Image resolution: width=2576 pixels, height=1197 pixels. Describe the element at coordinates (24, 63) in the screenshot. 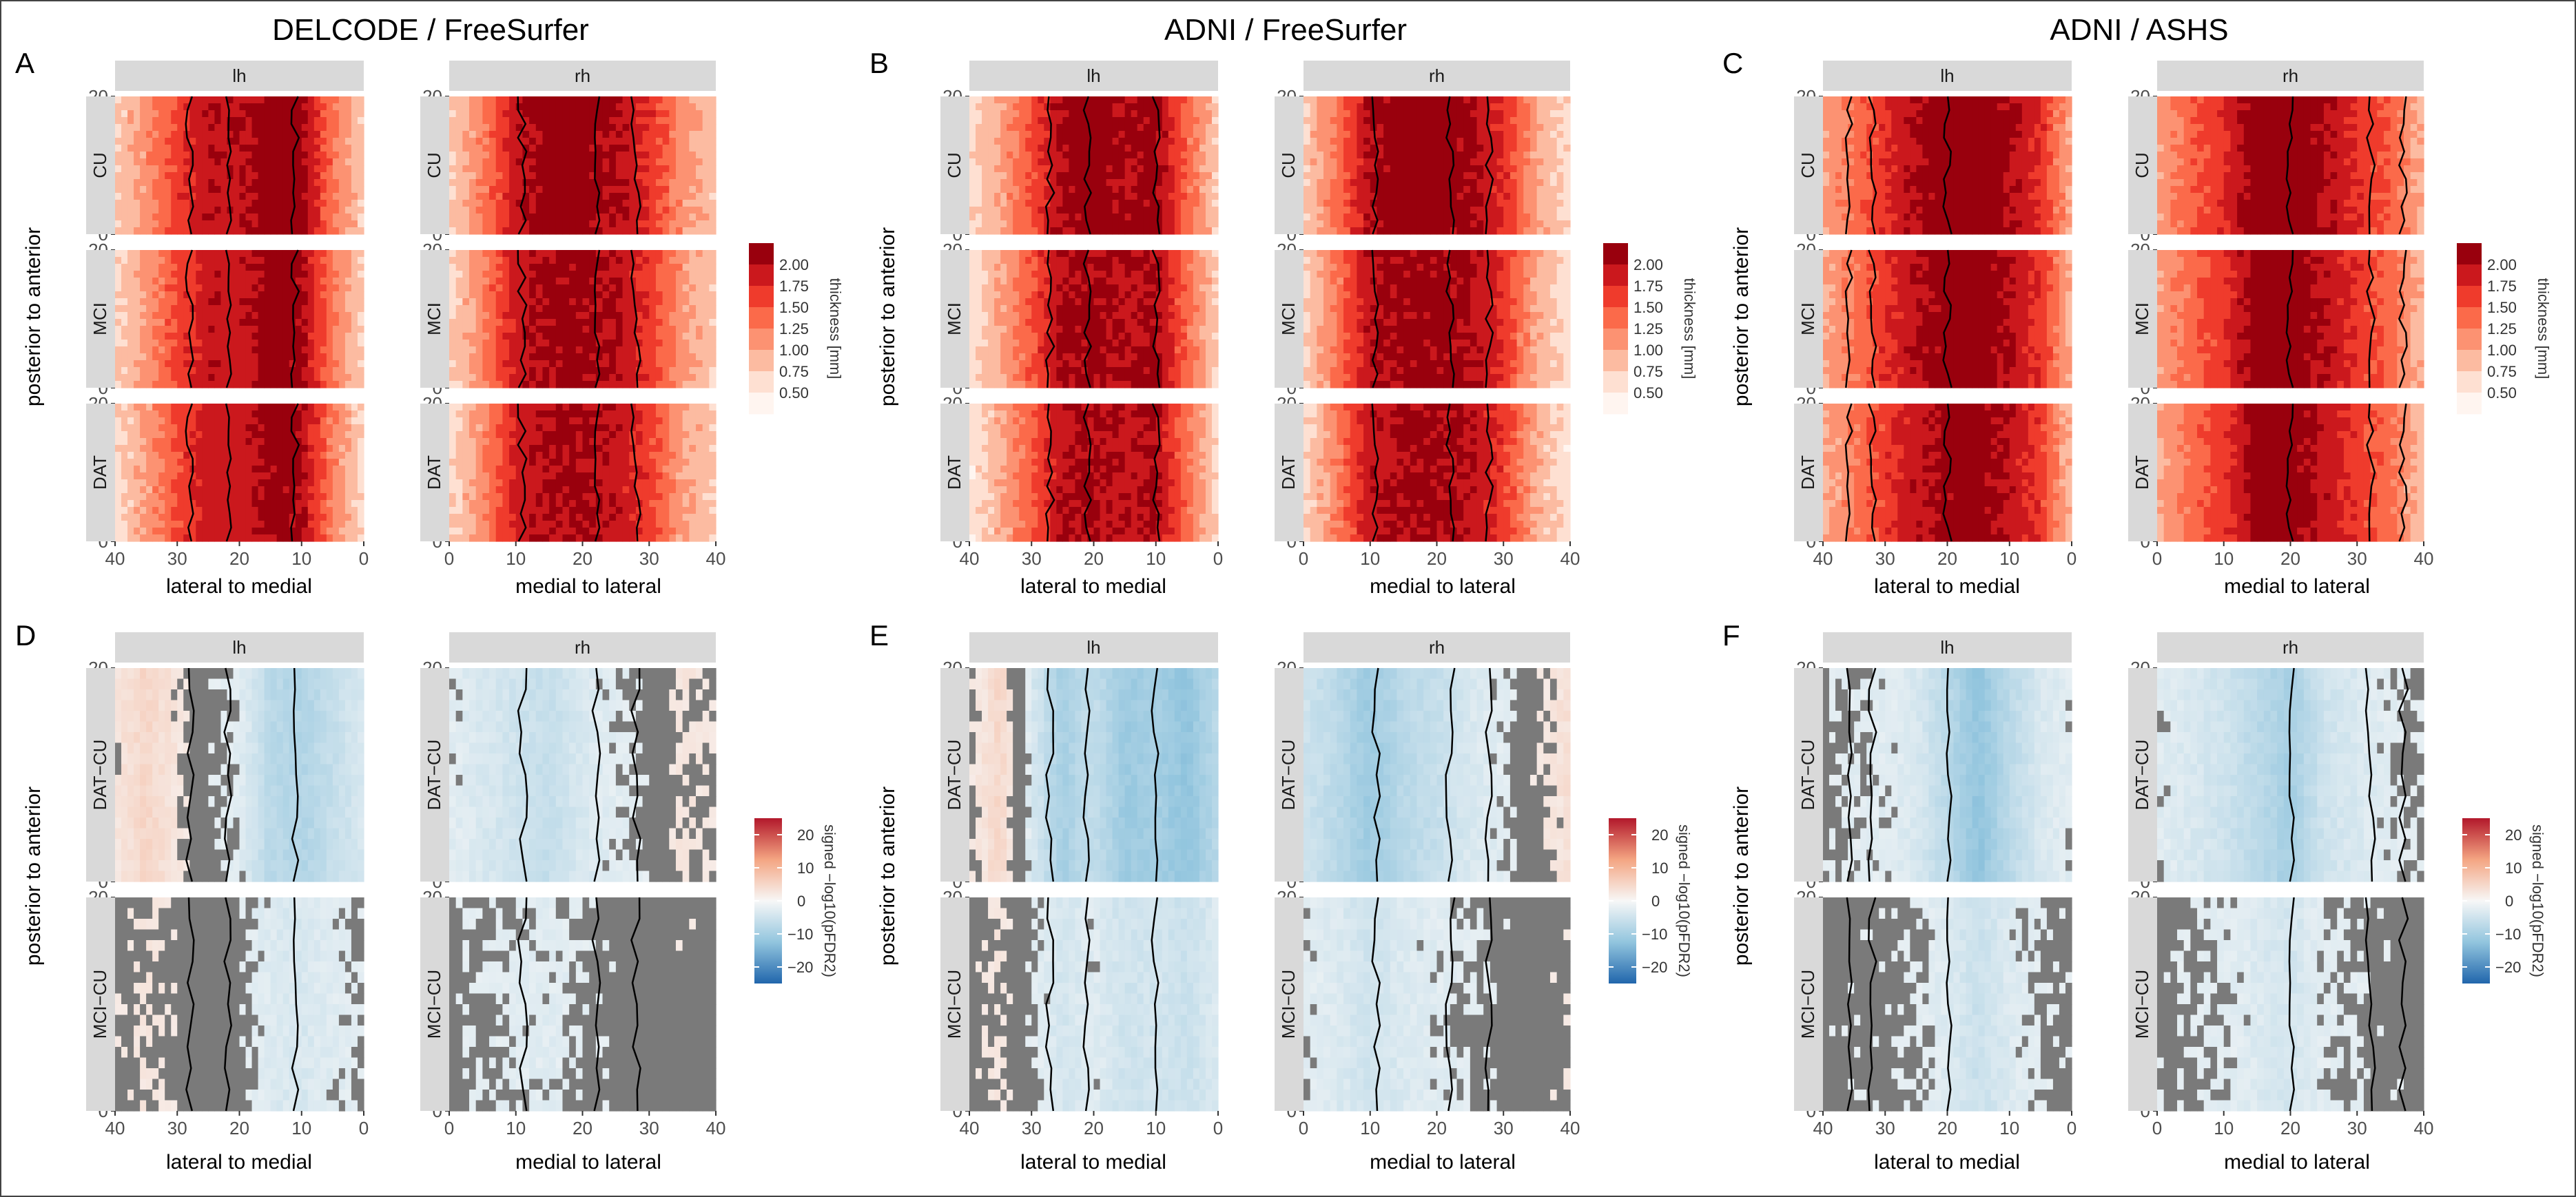

I see `panel-label-A: A` at that location.